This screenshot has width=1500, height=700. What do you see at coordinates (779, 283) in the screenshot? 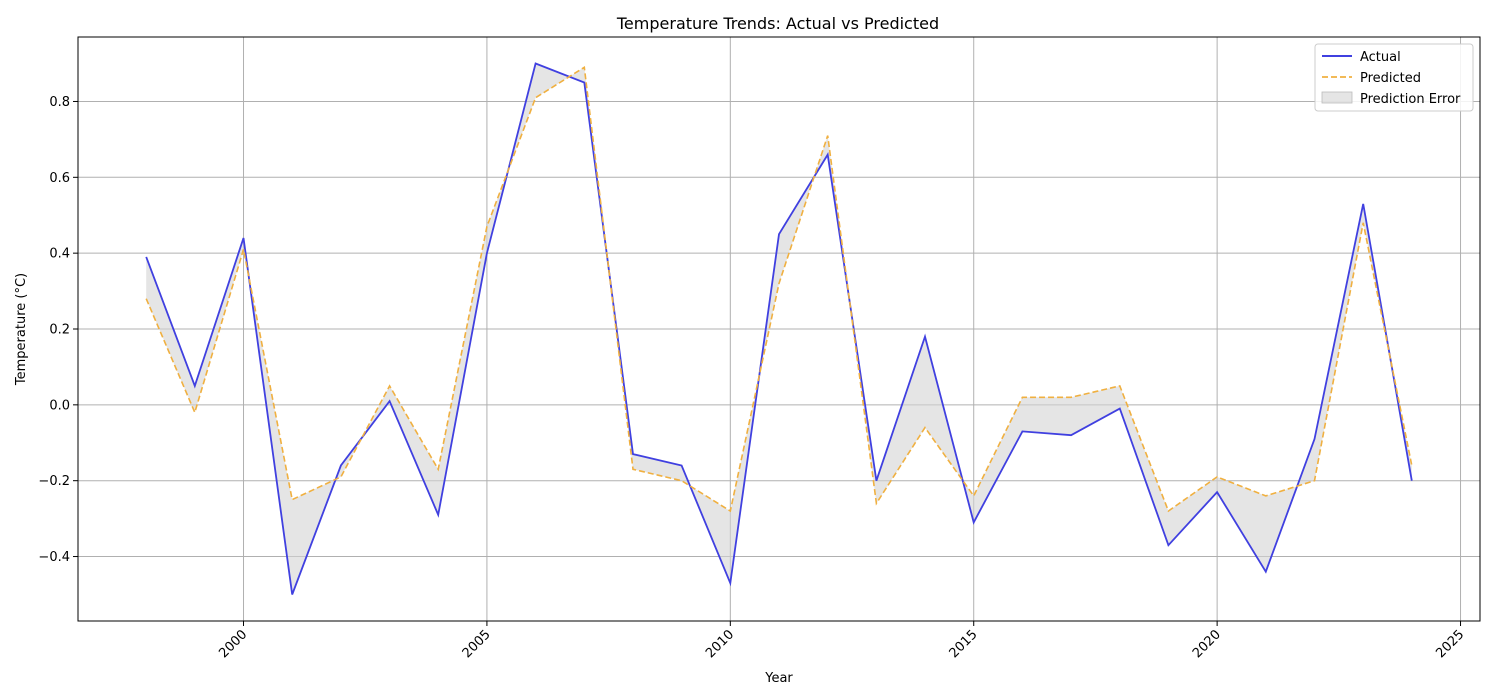
I see `point-predicted-2011` at bounding box center [779, 283].